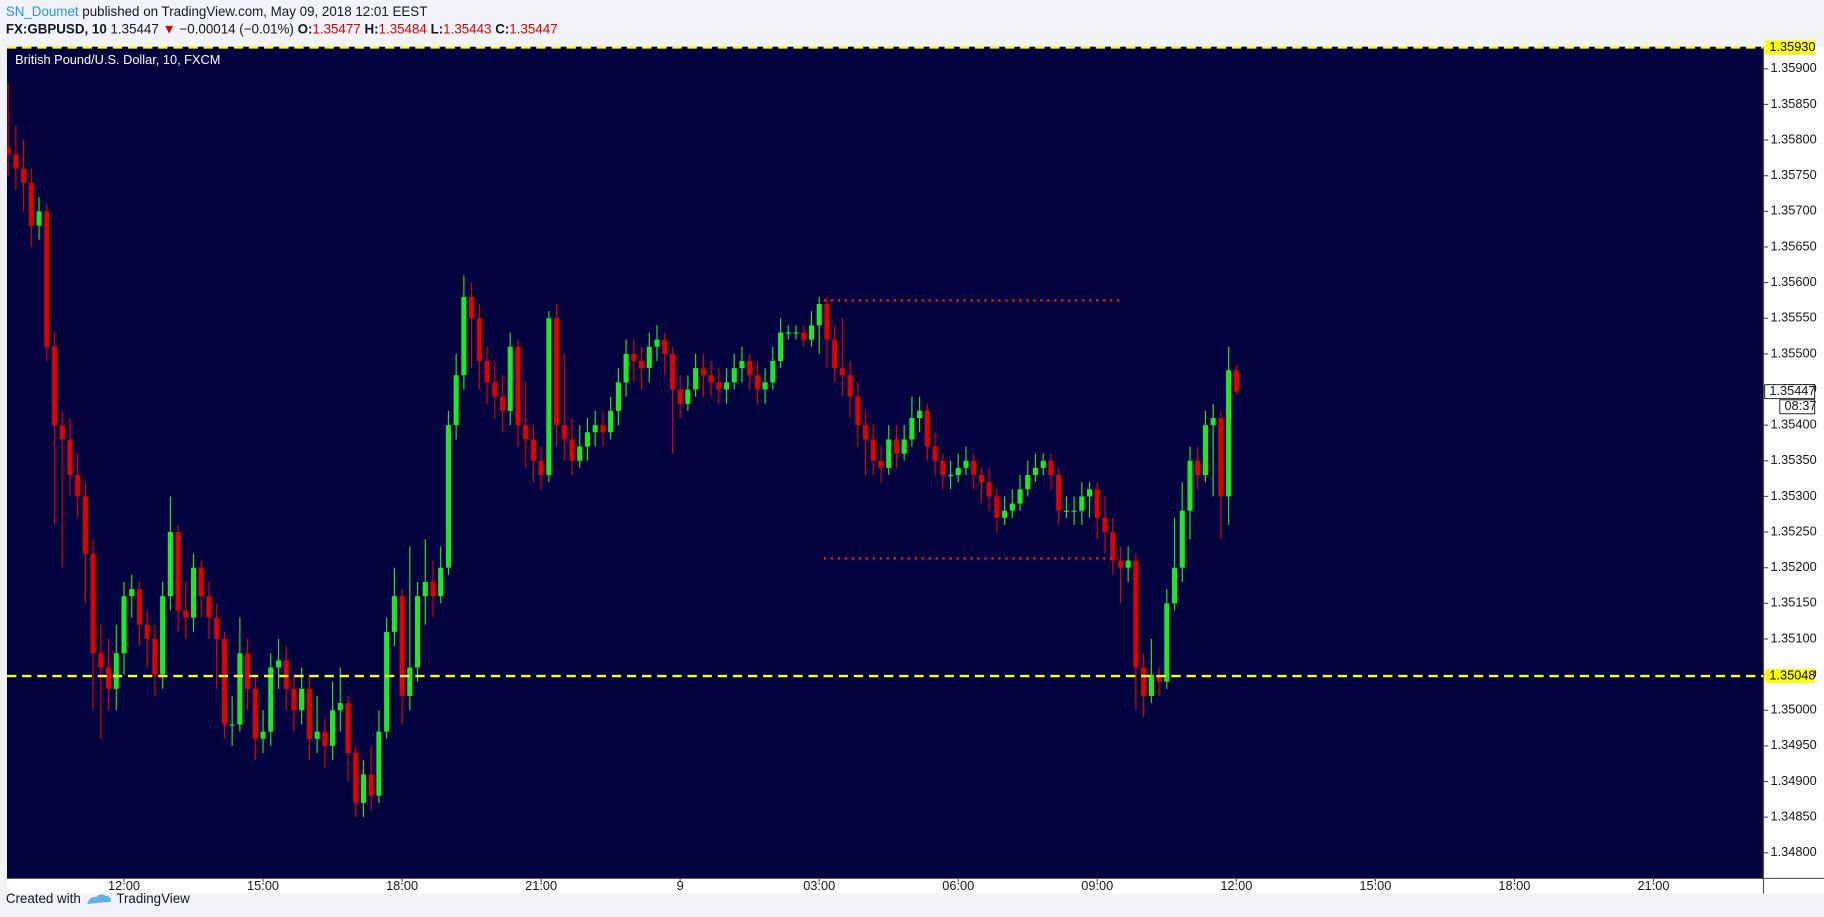 The image size is (1824, 917). What do you see at coordinates (1793, 462) in the screenshot?
I see `price-axis` at bounding box center [1793, 462].